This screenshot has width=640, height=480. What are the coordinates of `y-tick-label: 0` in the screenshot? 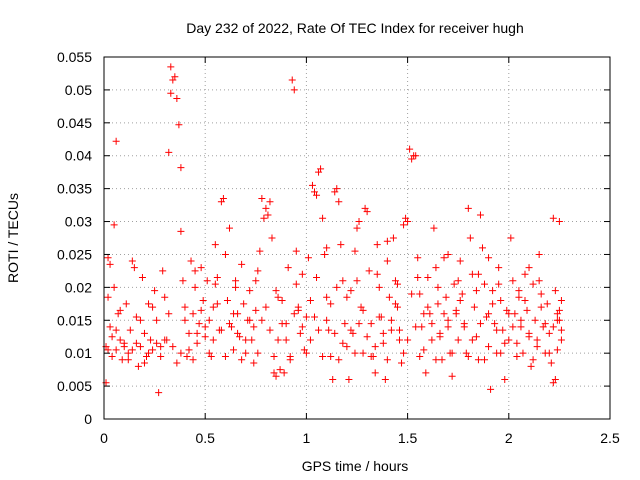 It's located at (88, 419).